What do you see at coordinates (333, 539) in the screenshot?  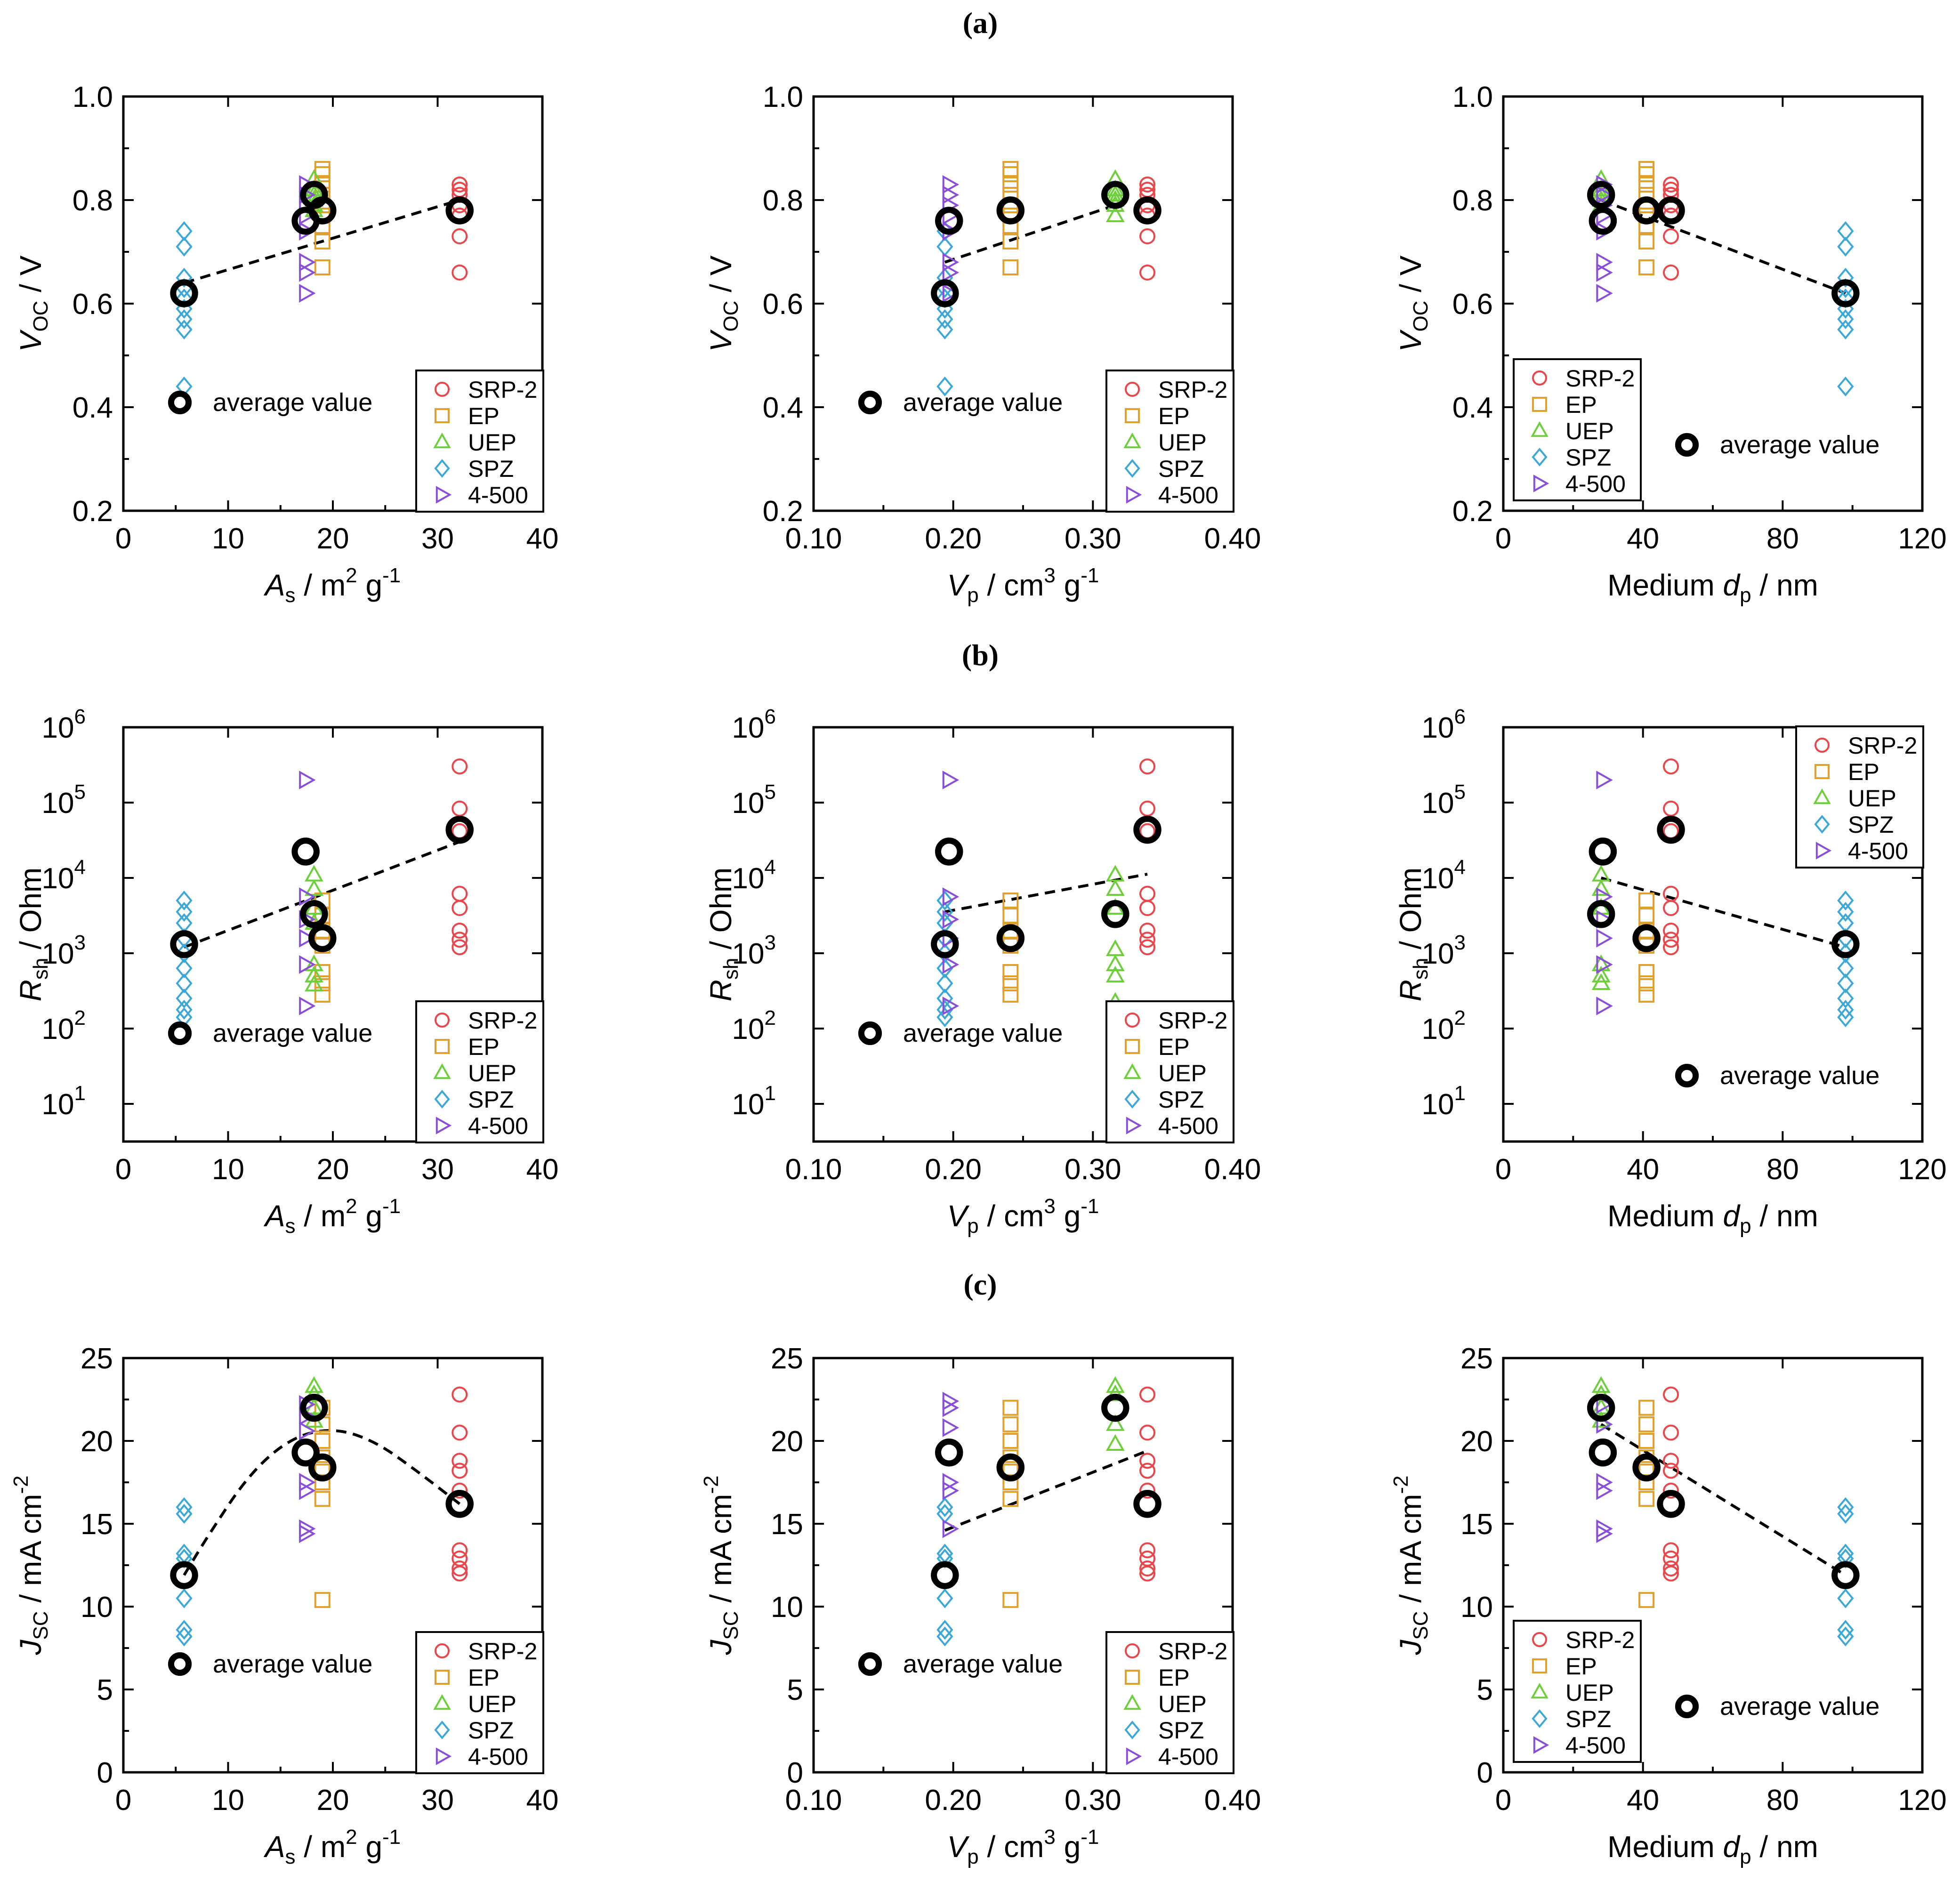 I see `x-tick-label: 20` at bounding box center [333, 539].